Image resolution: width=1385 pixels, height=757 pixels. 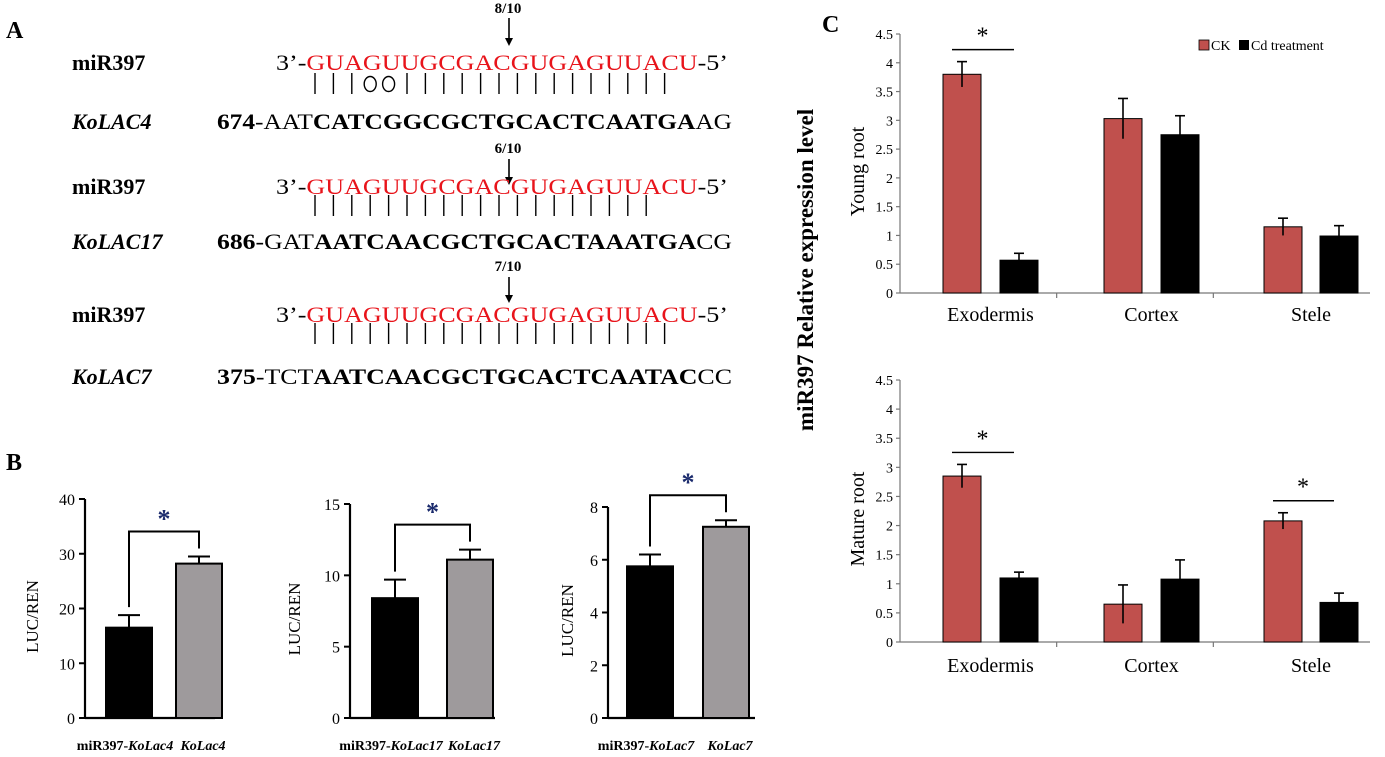 I want to click on x-category-label: KoLac17, so click(x=474, y=746).